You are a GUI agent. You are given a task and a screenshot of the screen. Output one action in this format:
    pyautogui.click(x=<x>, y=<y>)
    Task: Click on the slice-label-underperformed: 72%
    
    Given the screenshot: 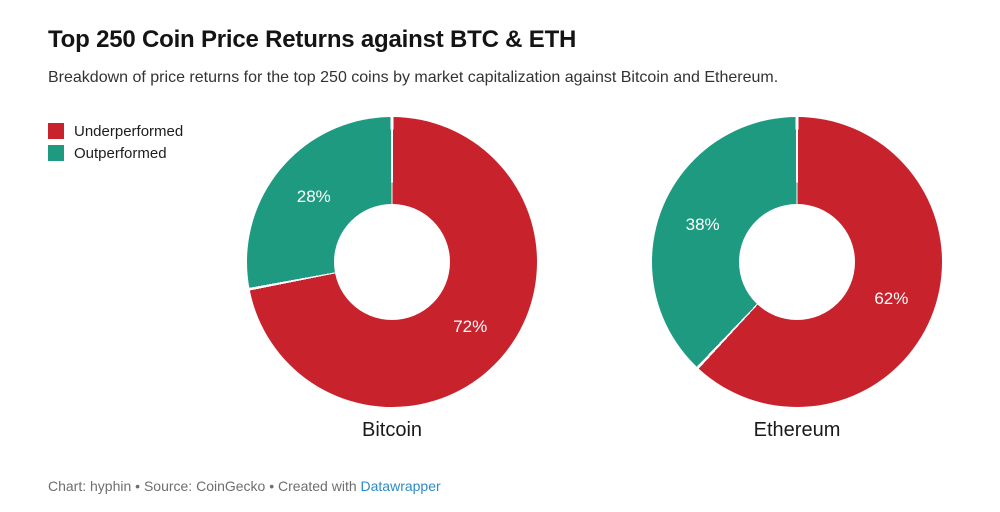 What is the action you would take?
    pyautogui.click(x=470, y=326)
    